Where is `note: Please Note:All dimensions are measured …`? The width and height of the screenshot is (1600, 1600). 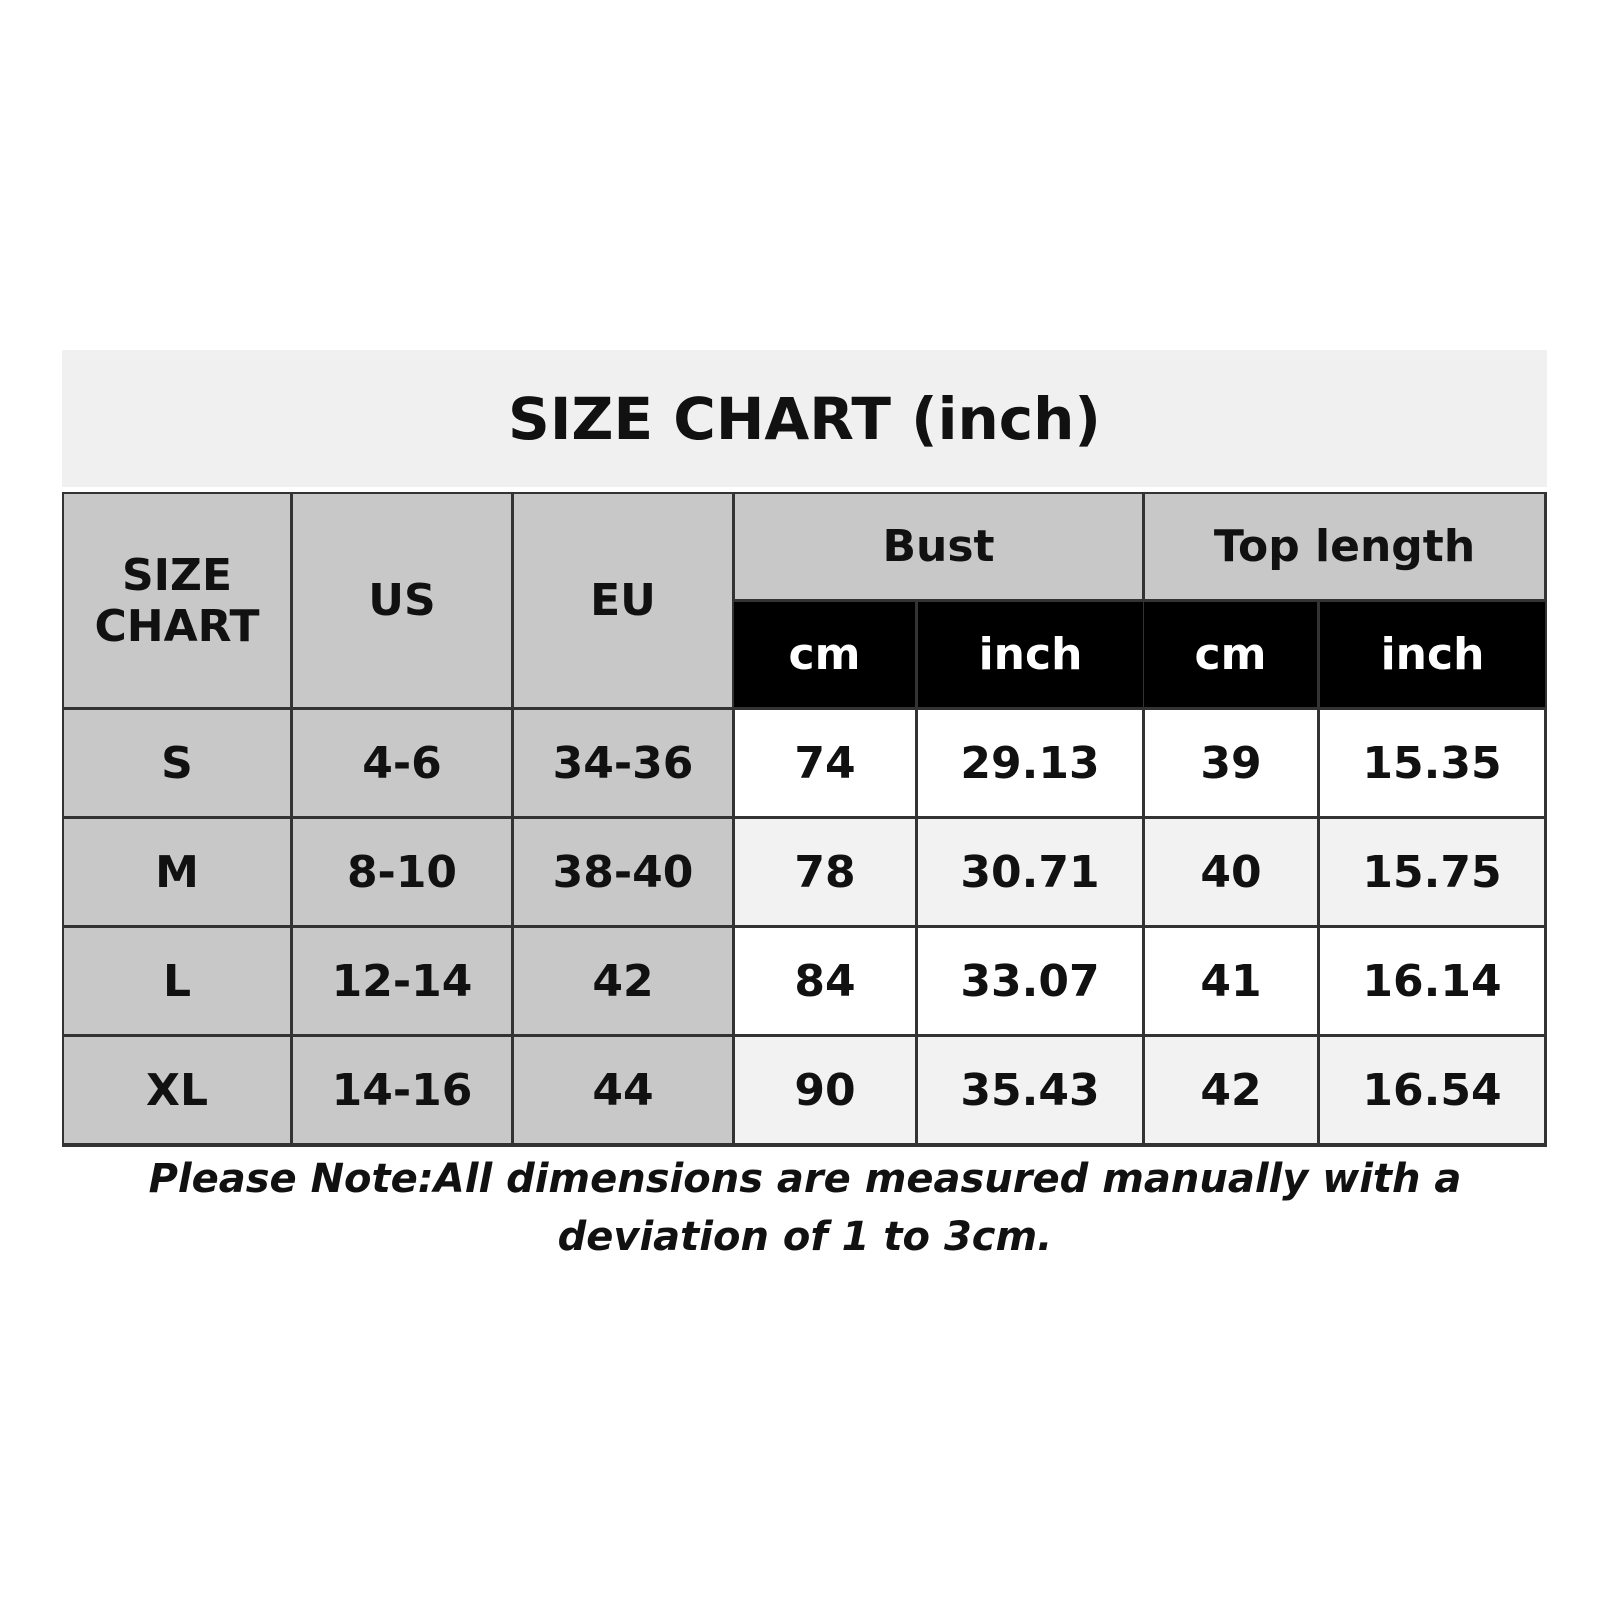 note: Please Note:All dimensions are measured … is located at coordinates (805, 1208).